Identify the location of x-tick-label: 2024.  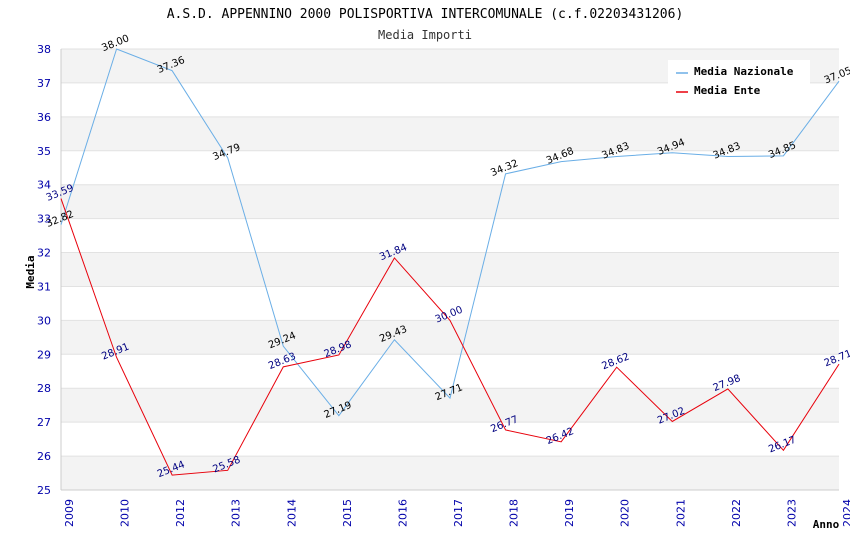
(845, 513).